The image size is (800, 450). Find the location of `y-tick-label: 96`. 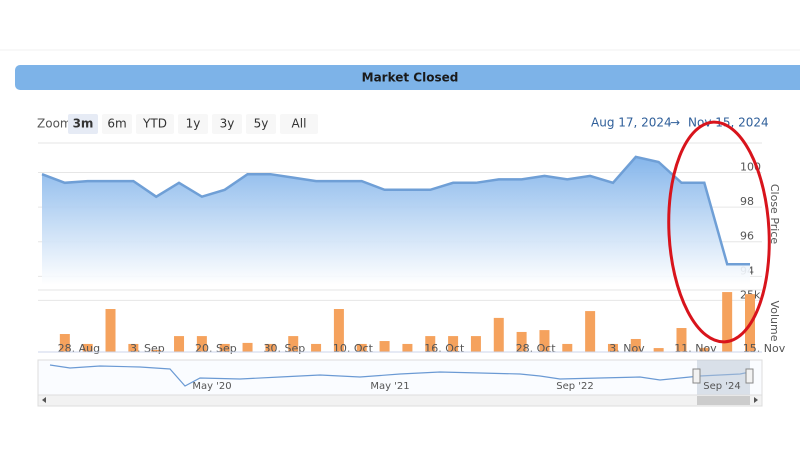

y-tick-label: 96 is located at coordinates (747, 236).